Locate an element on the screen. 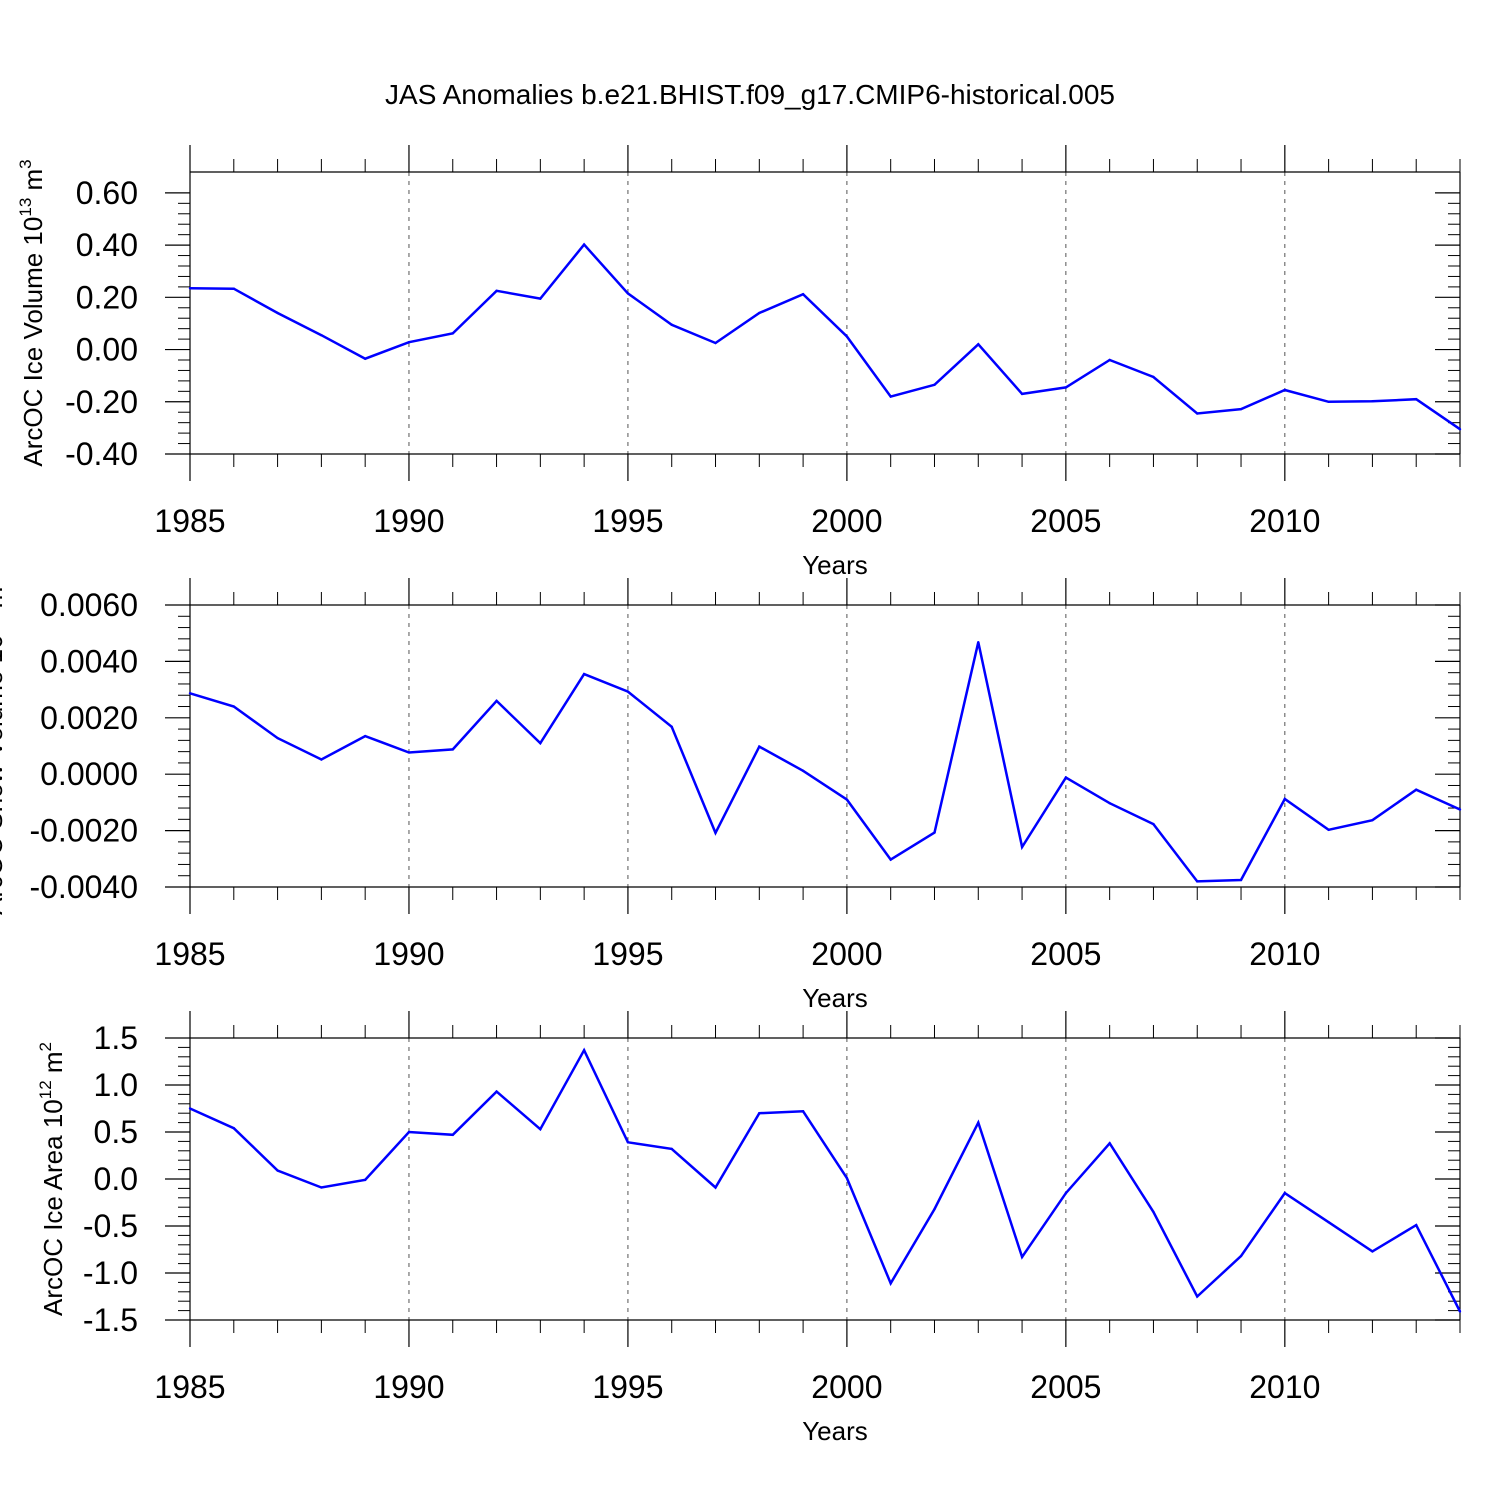  y-axis-title-text: ArcOC Snow Volume 10 is located at coordinates (4, 774).